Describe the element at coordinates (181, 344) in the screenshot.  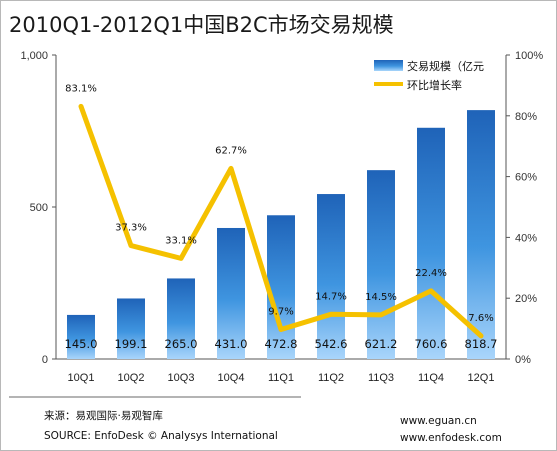
I see `bar-value-label: 265.0` at that location.